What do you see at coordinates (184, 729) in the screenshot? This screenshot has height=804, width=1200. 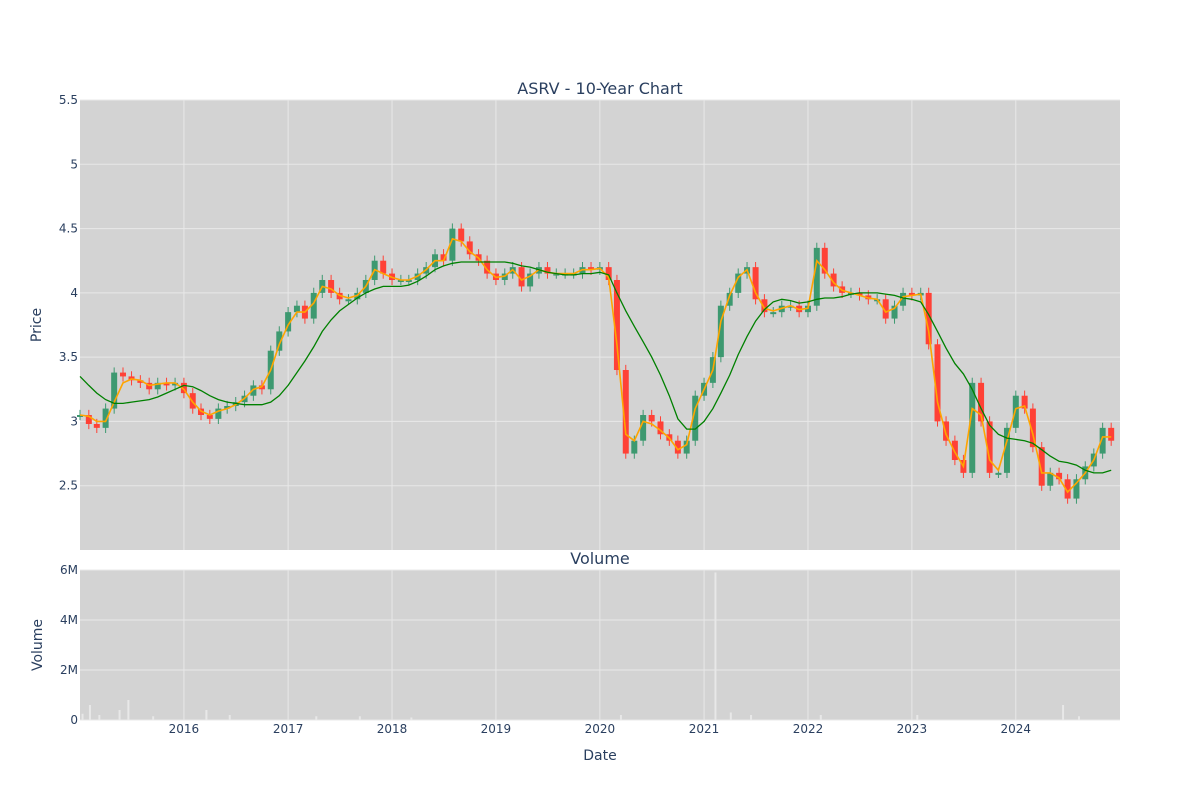 I see `x-tick-label: 2016` at bounding box center [184, 729].